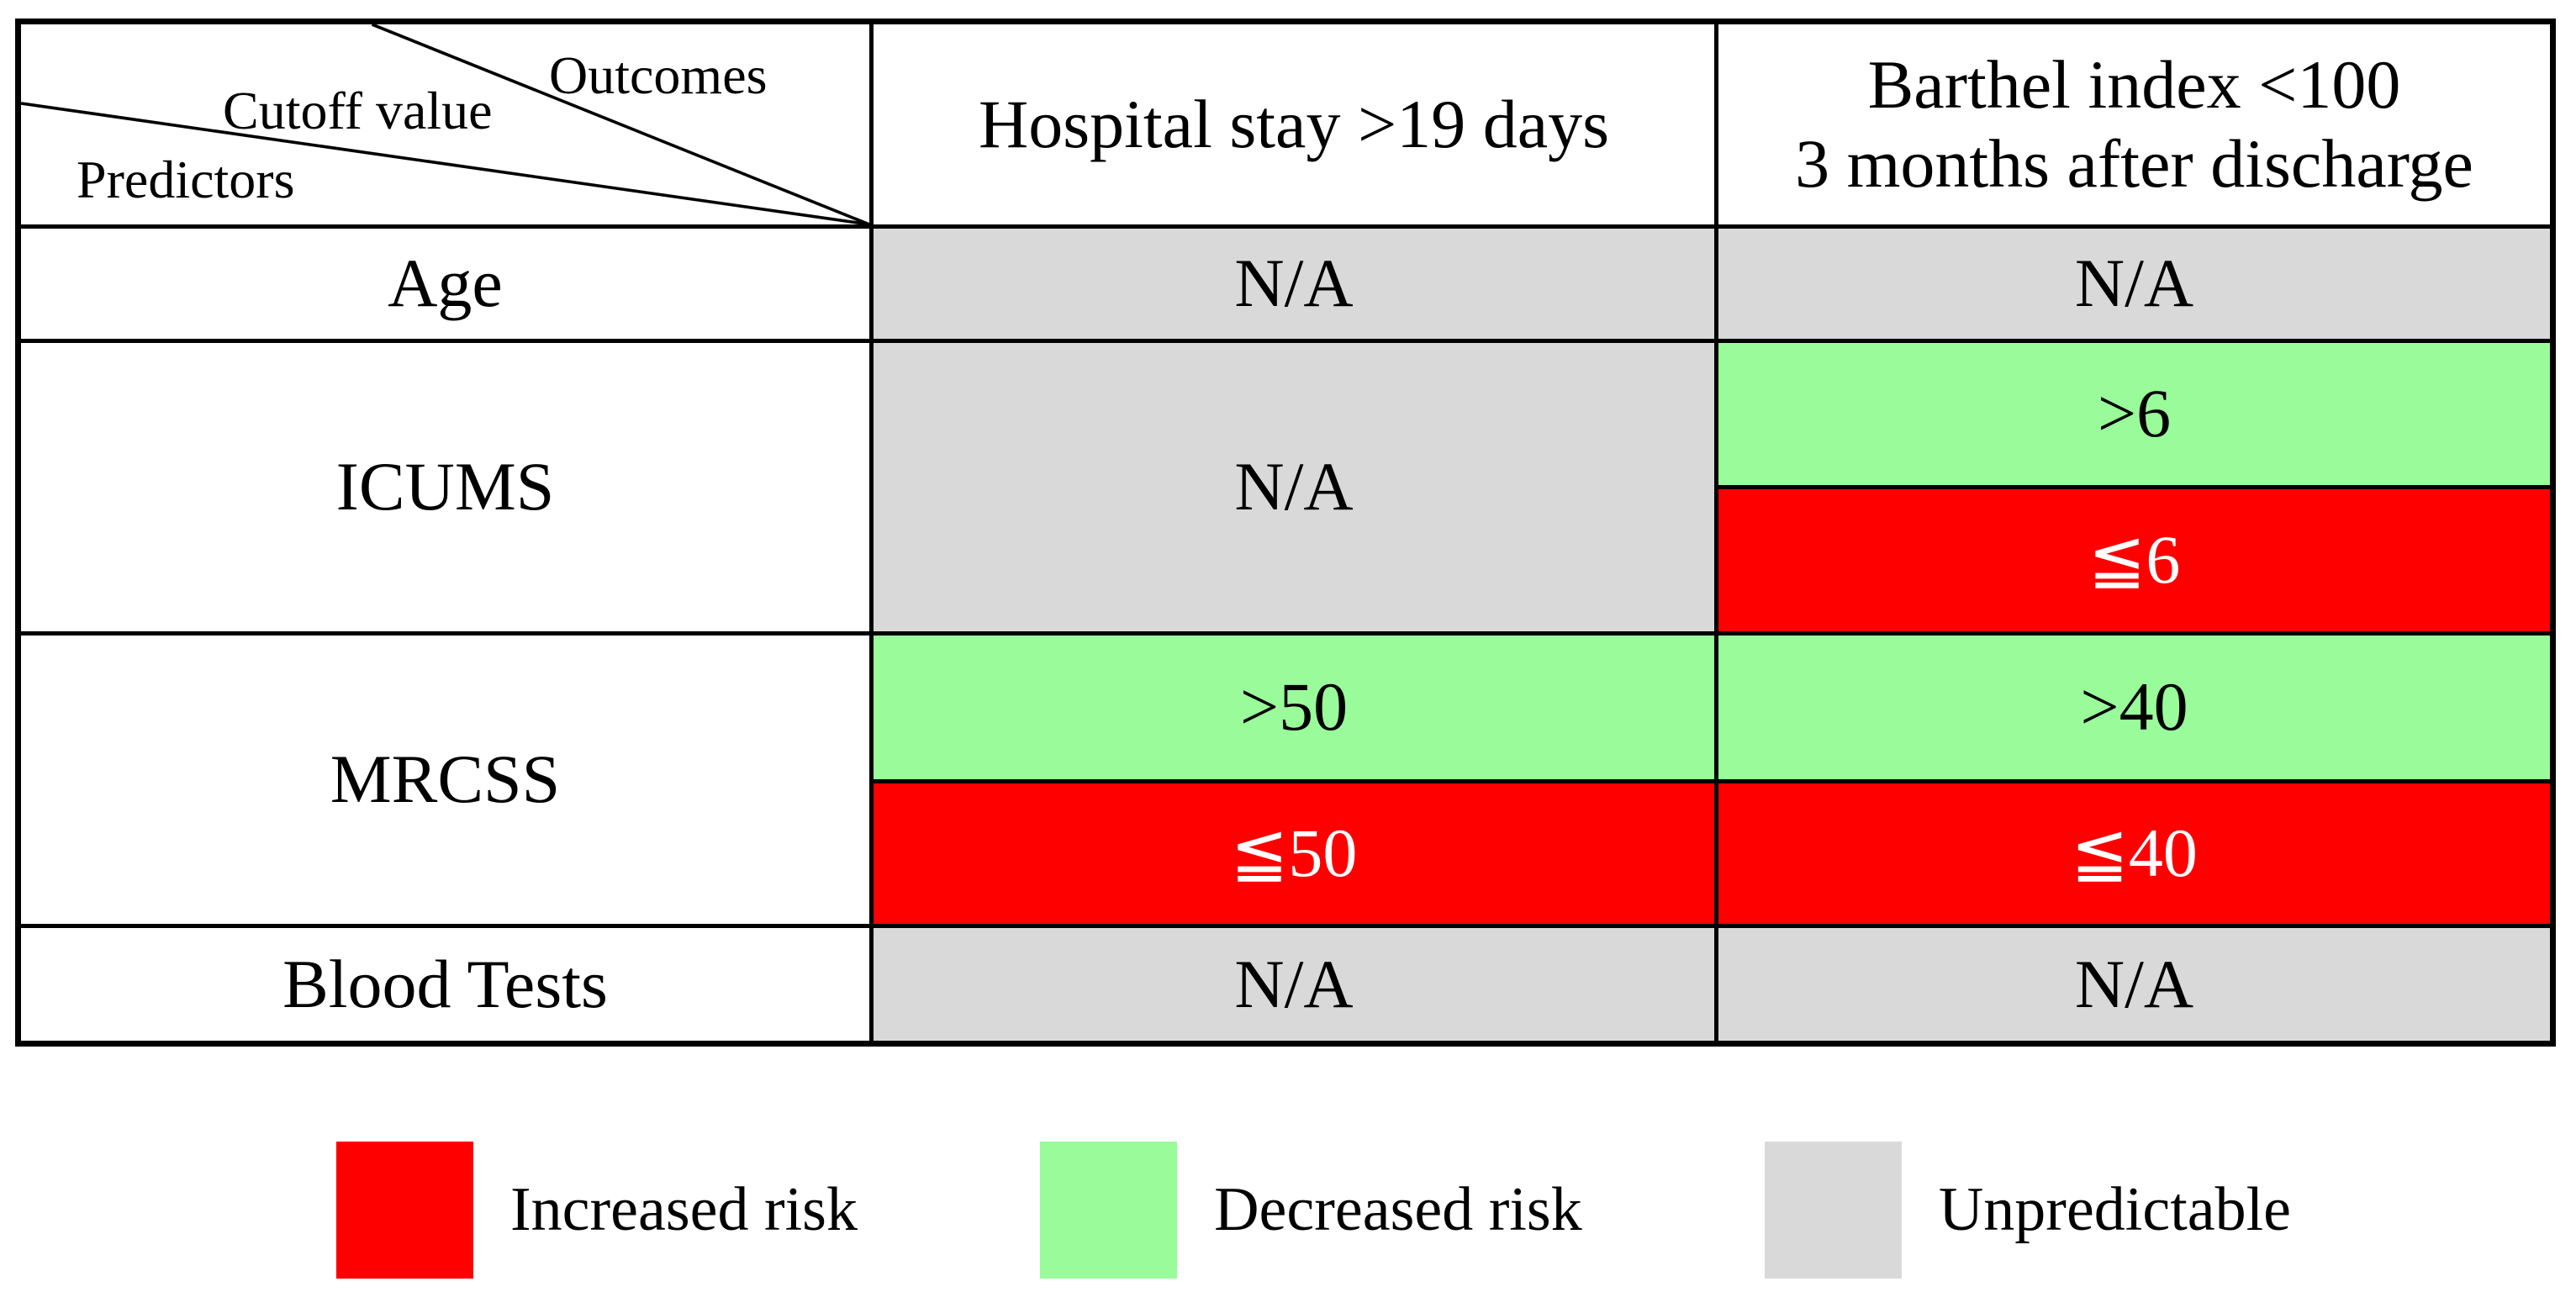  Describe the element at coordinates (658, 75) in the screenshot. I see `corner-label-outcomes: Outcomes` at that location.